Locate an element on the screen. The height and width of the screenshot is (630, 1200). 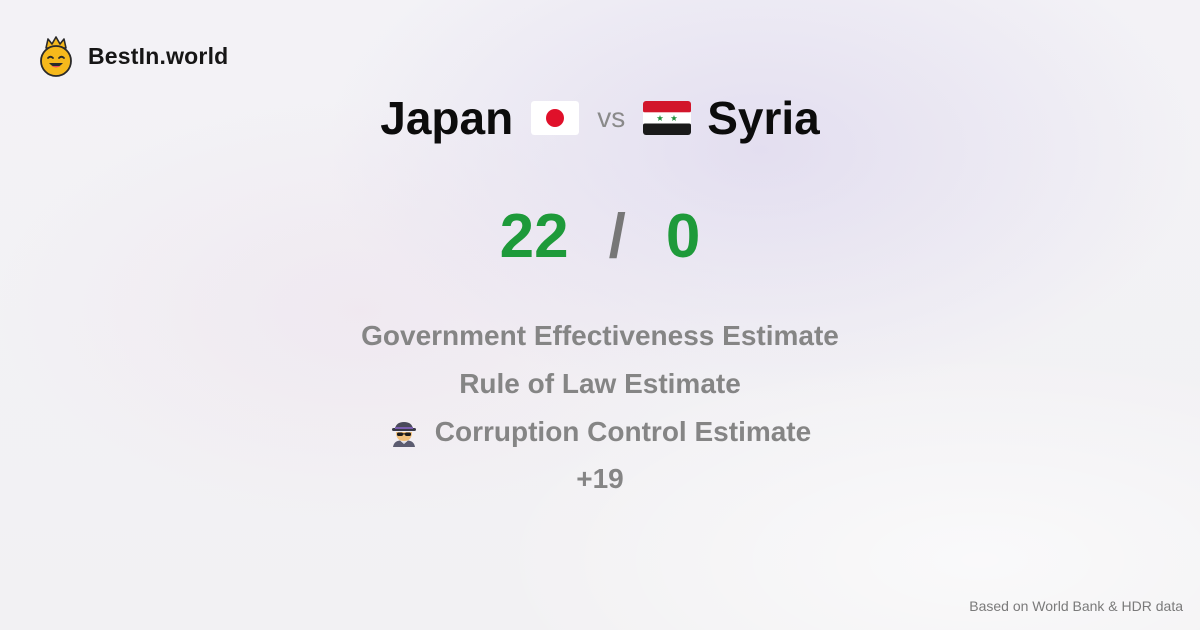
metric-item: Corruption Control Estimate is located at coordinates (600, 432).